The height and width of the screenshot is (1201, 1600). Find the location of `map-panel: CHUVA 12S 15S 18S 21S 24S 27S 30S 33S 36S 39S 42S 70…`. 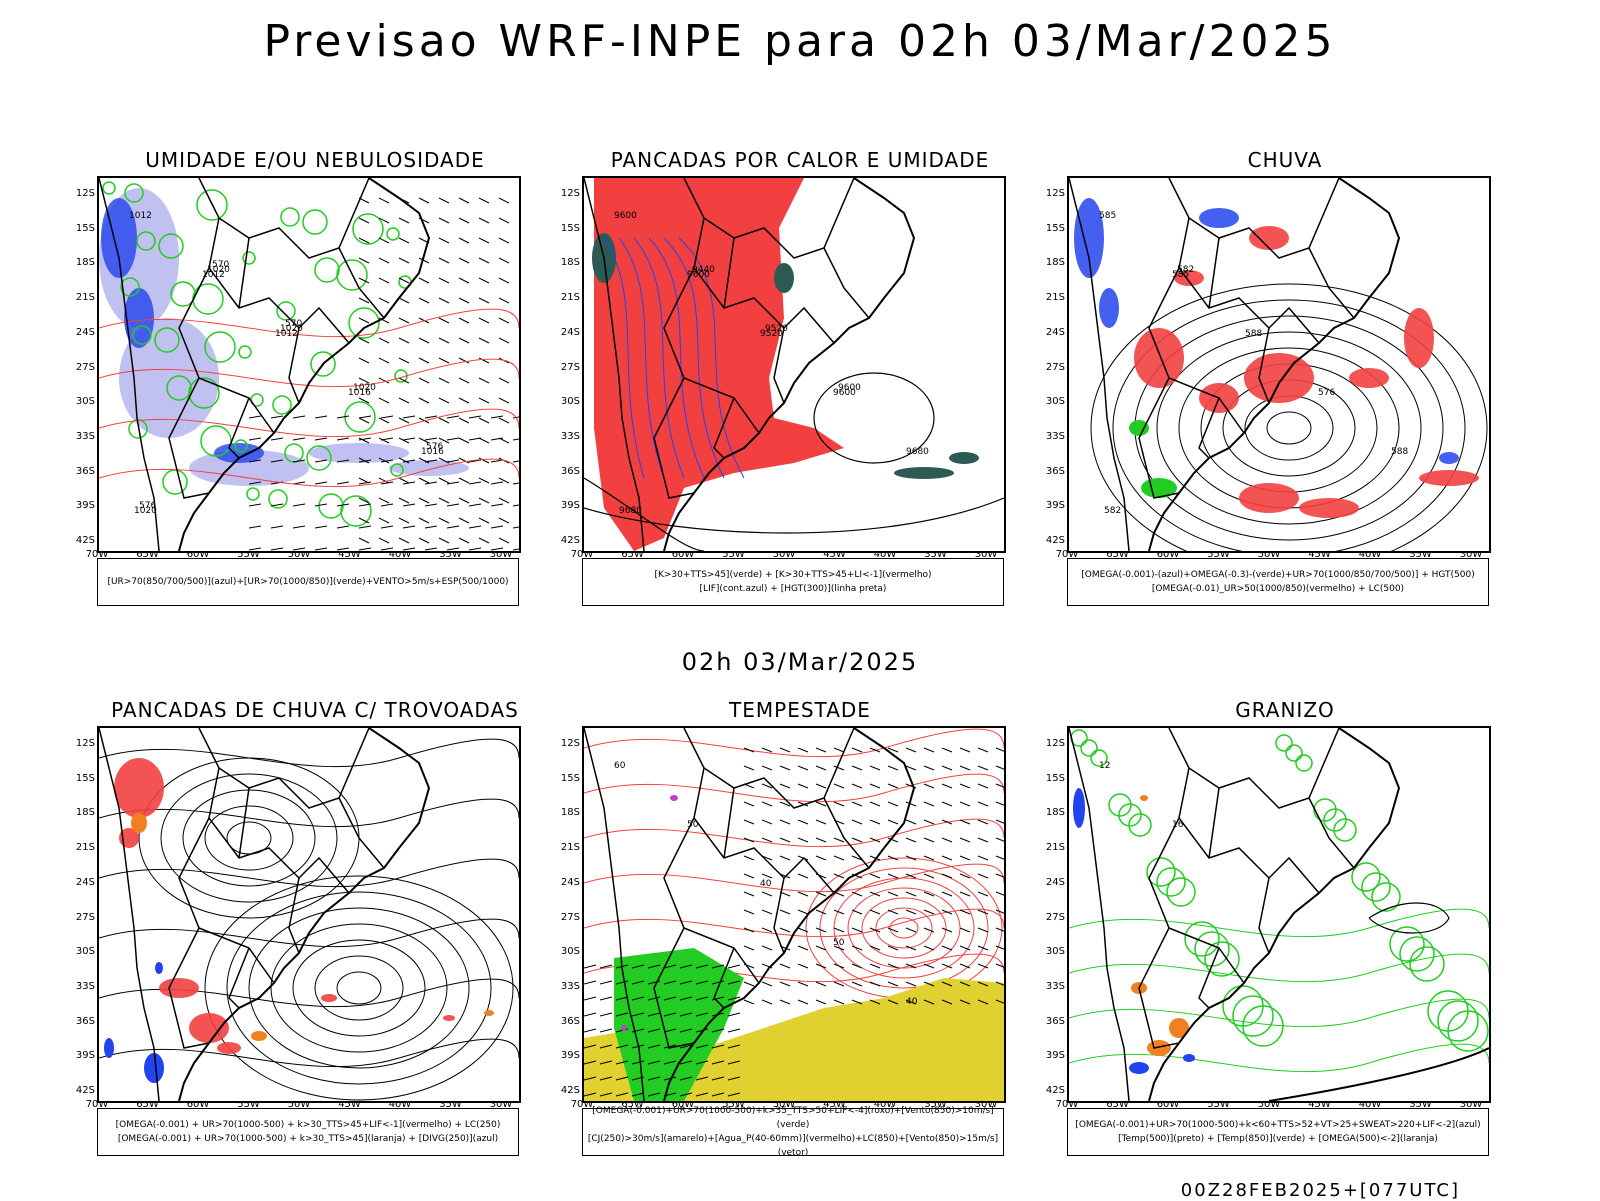

map-panel: CHUVA 12S 15S 18S 21S 24S 27S 30S 33S 36S 39S 42S 70… is located at coordinates (1285, 383).